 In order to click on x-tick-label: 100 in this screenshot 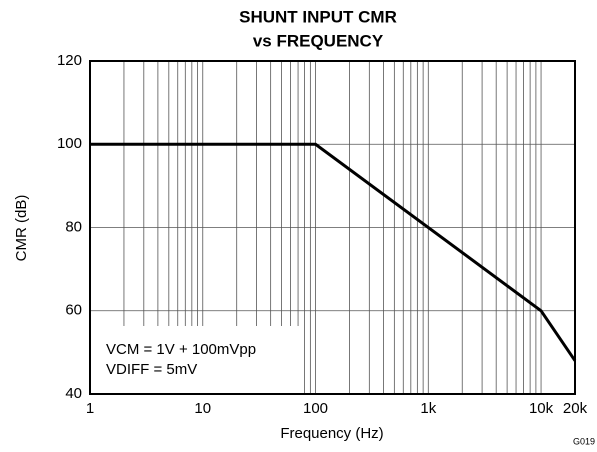, I will do `click(315, 408)`.